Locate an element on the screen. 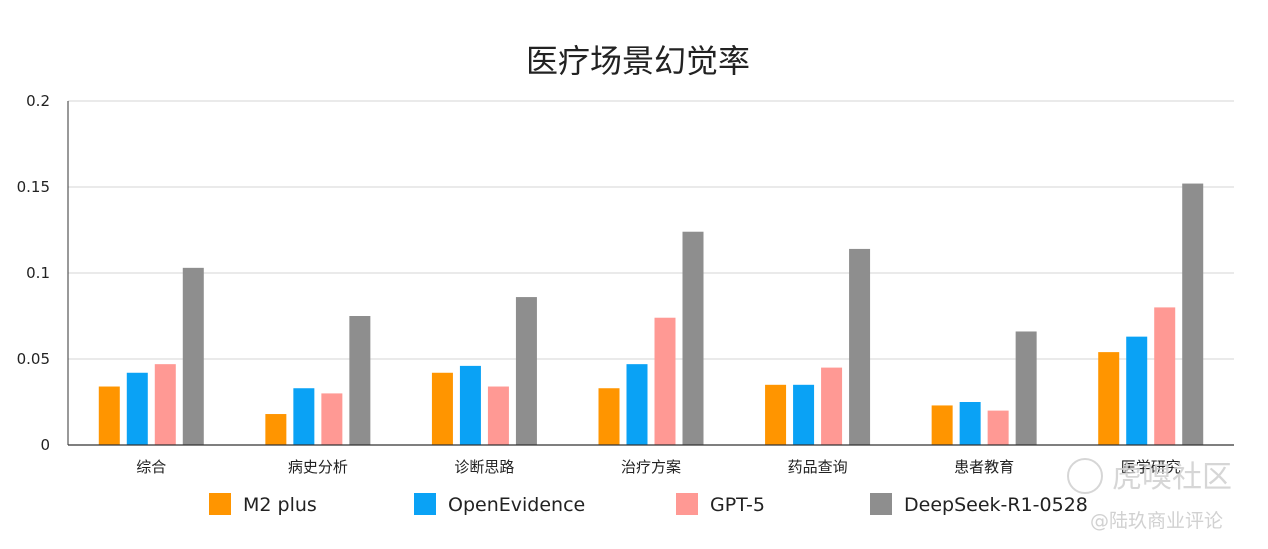 Image resolution: width=1268 pixels, height=549 pixels. watermark: 虎嗅社区 @陆玖商业评论 is located at coordinates (1149, 495).